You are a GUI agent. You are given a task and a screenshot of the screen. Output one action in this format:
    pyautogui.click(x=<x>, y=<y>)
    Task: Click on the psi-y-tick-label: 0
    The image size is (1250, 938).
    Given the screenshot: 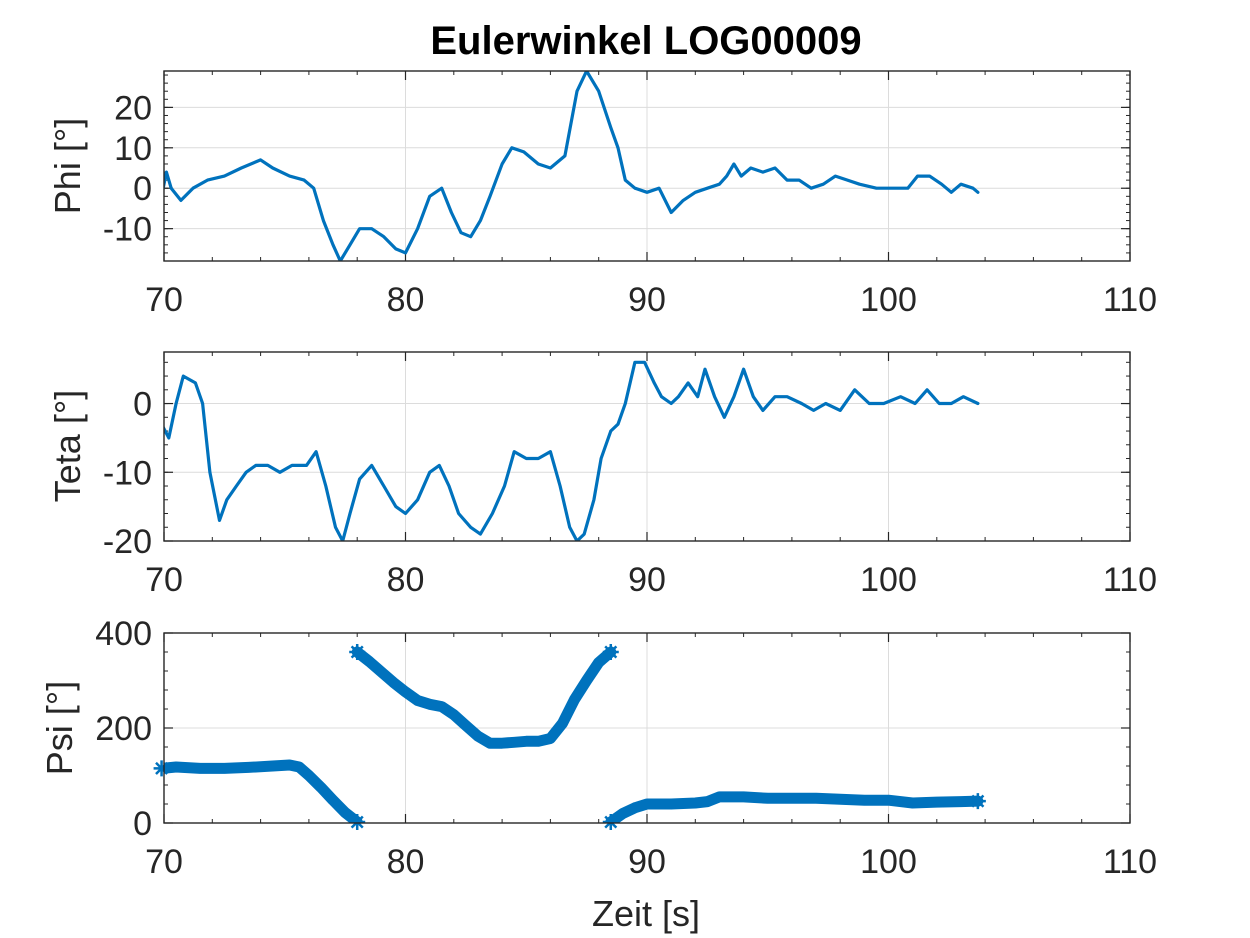 What is the action you would take?
    pyautogui.click(x=142, y=824)
    